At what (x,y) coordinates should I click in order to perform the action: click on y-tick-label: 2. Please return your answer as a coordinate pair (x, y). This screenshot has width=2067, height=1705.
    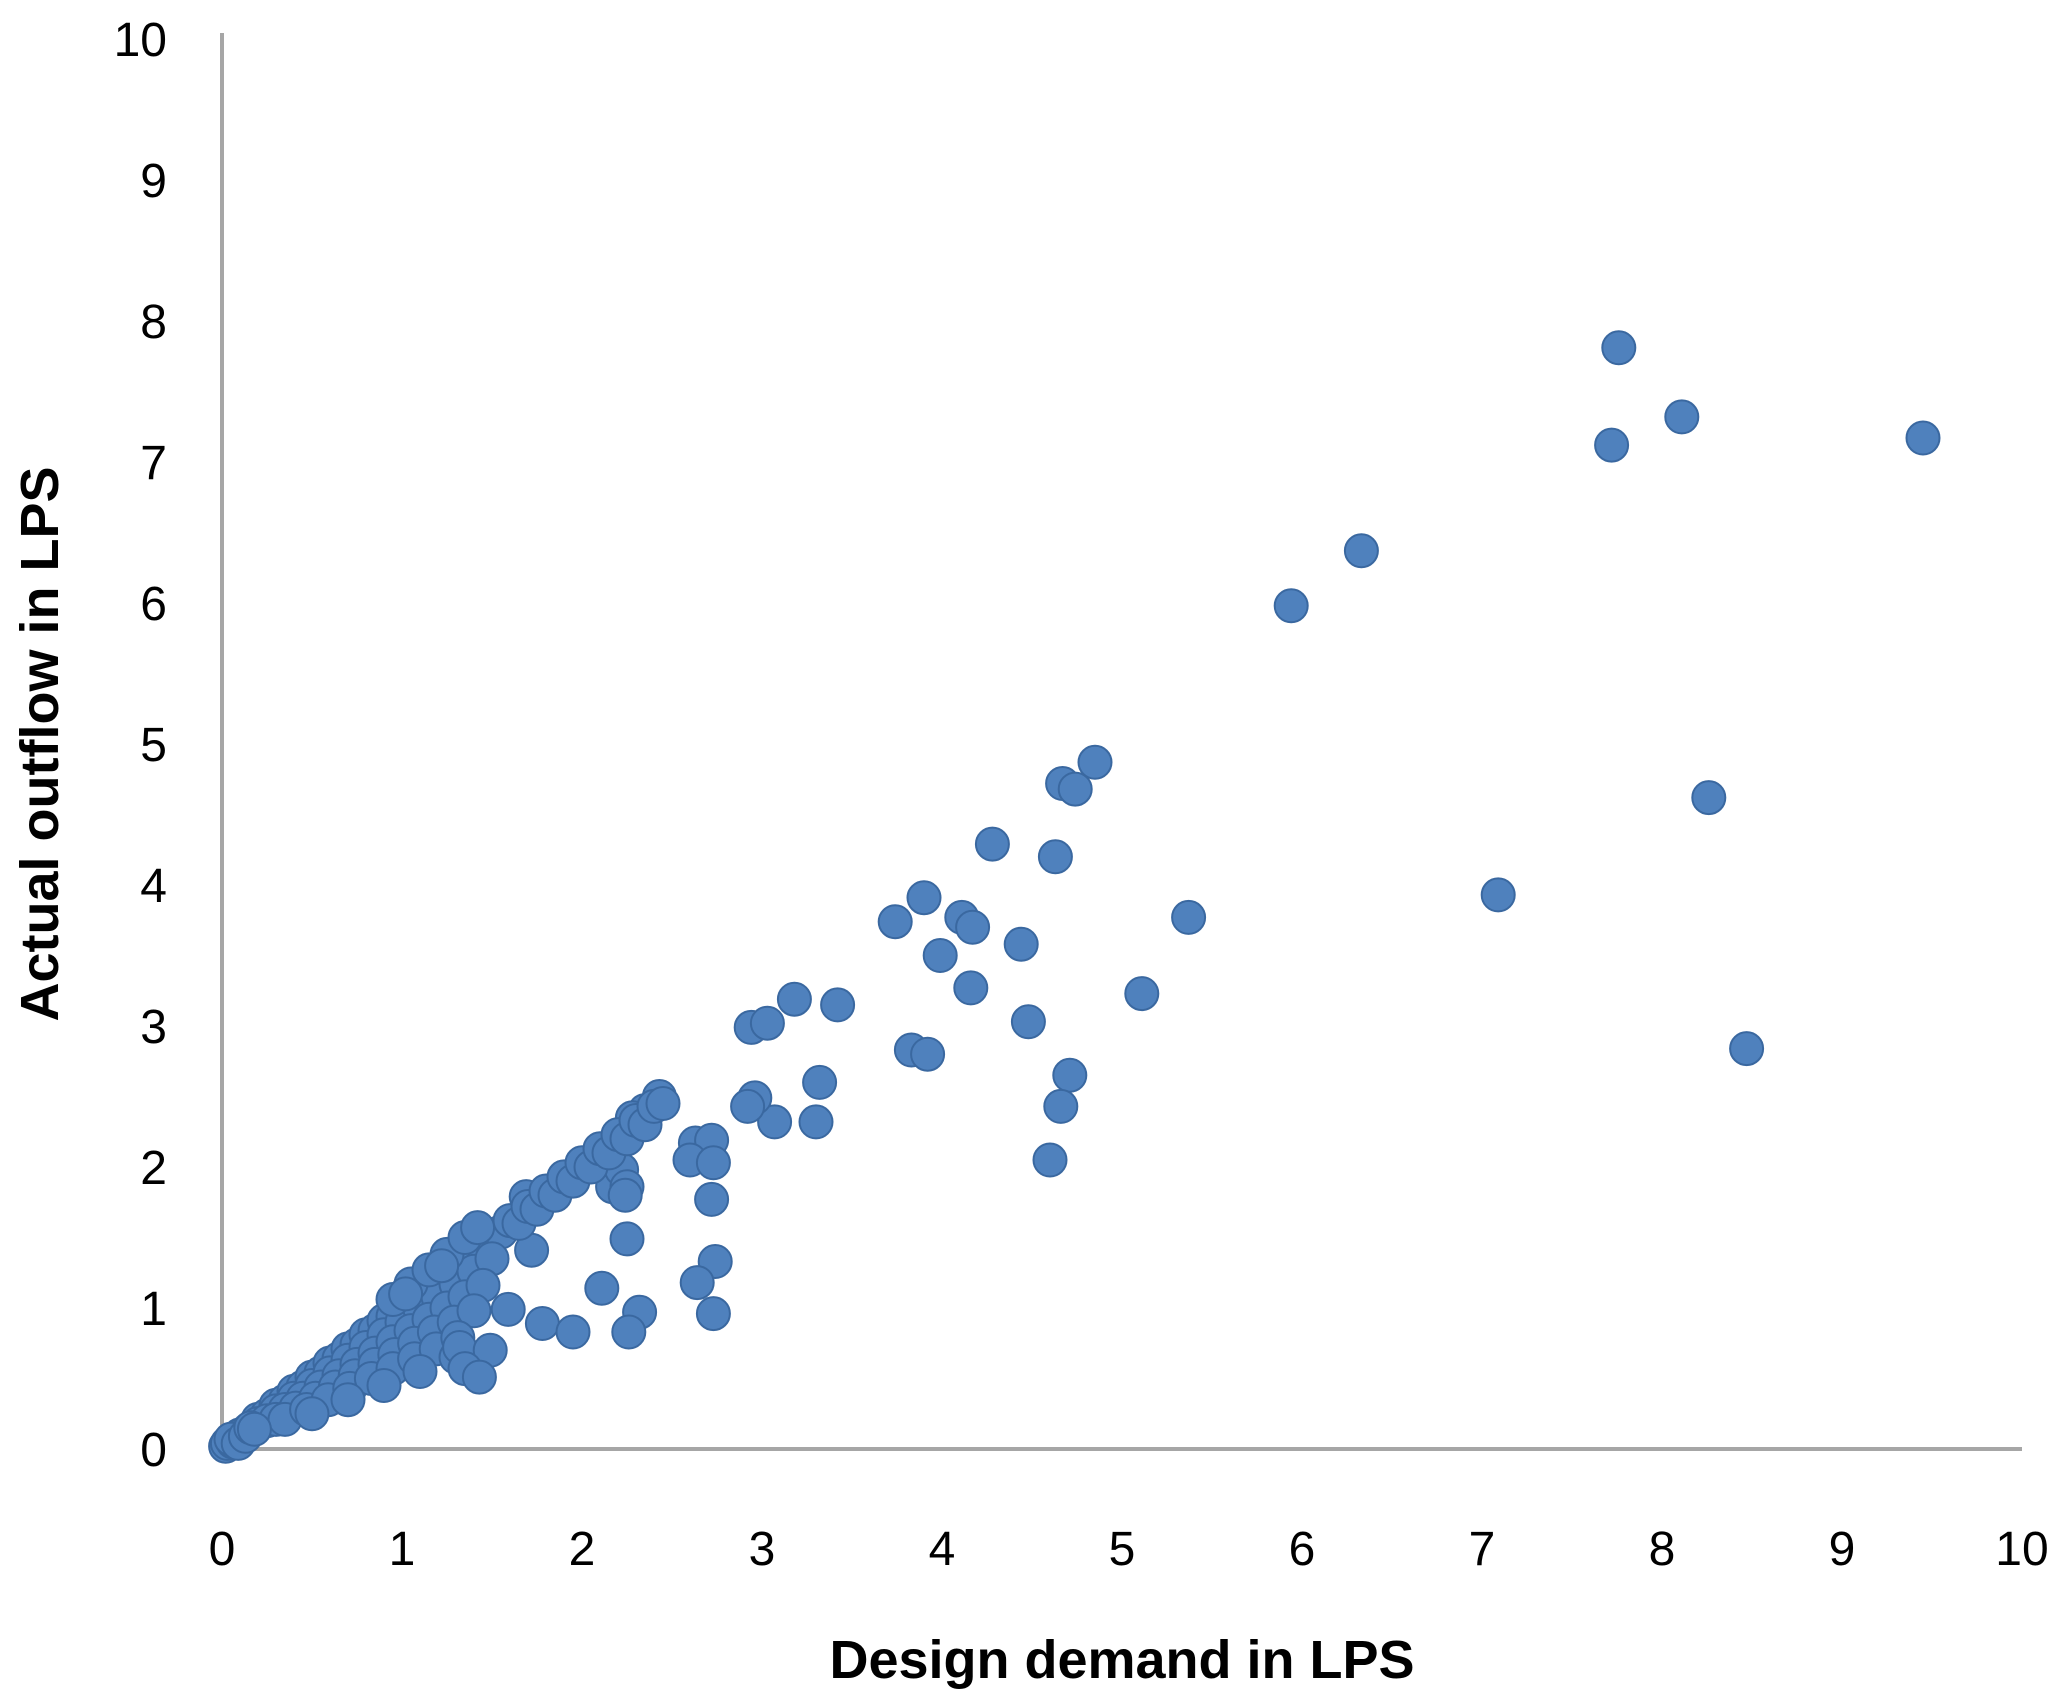
    Looking at the image, I should click on (153, 1168).